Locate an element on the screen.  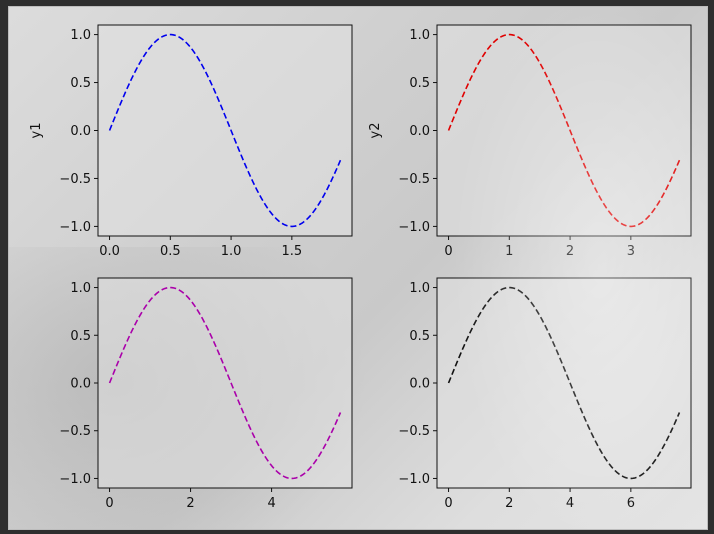
y-axis-label: y1 is located at coordinates (36, 131).